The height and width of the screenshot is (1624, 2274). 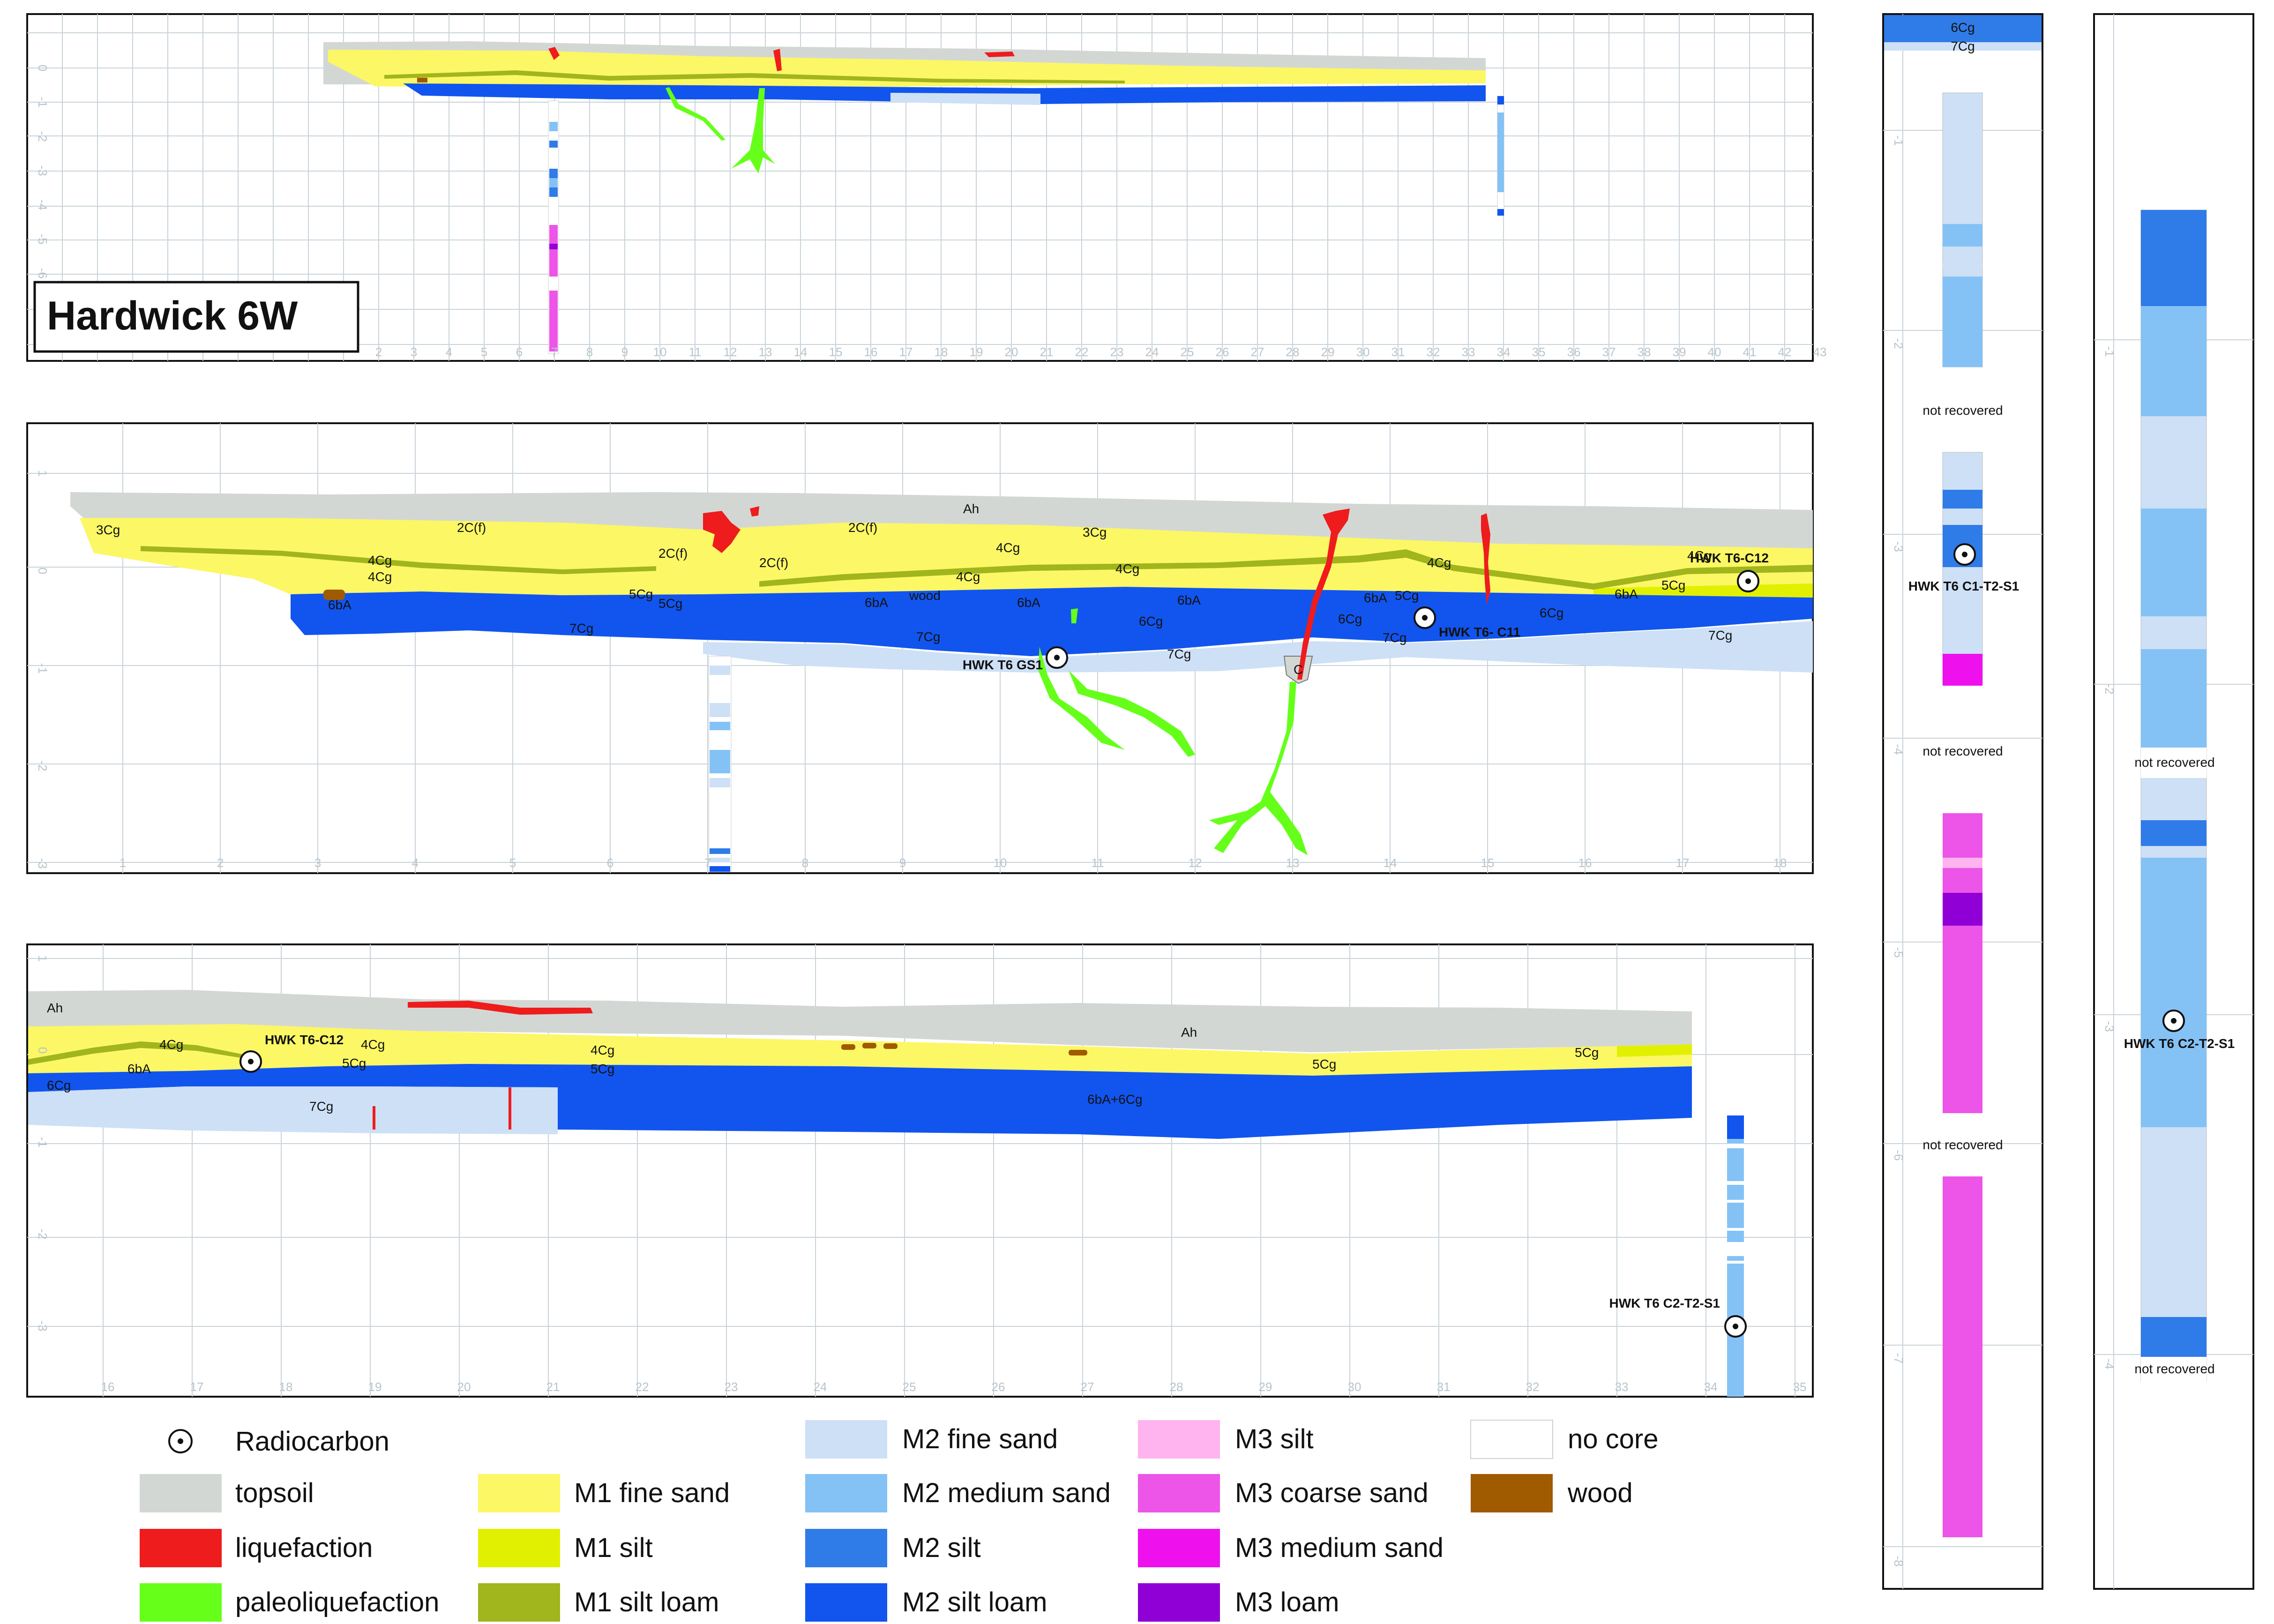 I want to click on panel-2-y-axis: 1 0 -1 -2 -3, so click(x=43, y=670).